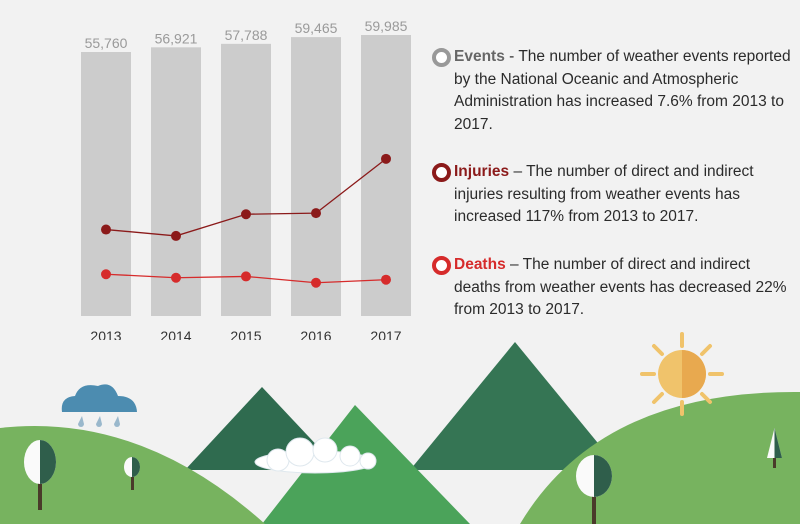 The height and width of the screenshot is (524, 800). What do you see at coordinates (482, 171) in the screenshot?
I see `legend-injuries-name: Injuries` at bounding box center [482, 171].